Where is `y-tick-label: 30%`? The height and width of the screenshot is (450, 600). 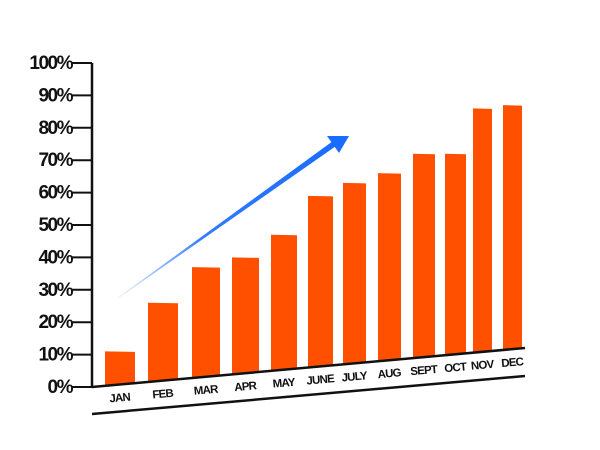 y-tick-label: 30% is located at coordinates (55, 290).